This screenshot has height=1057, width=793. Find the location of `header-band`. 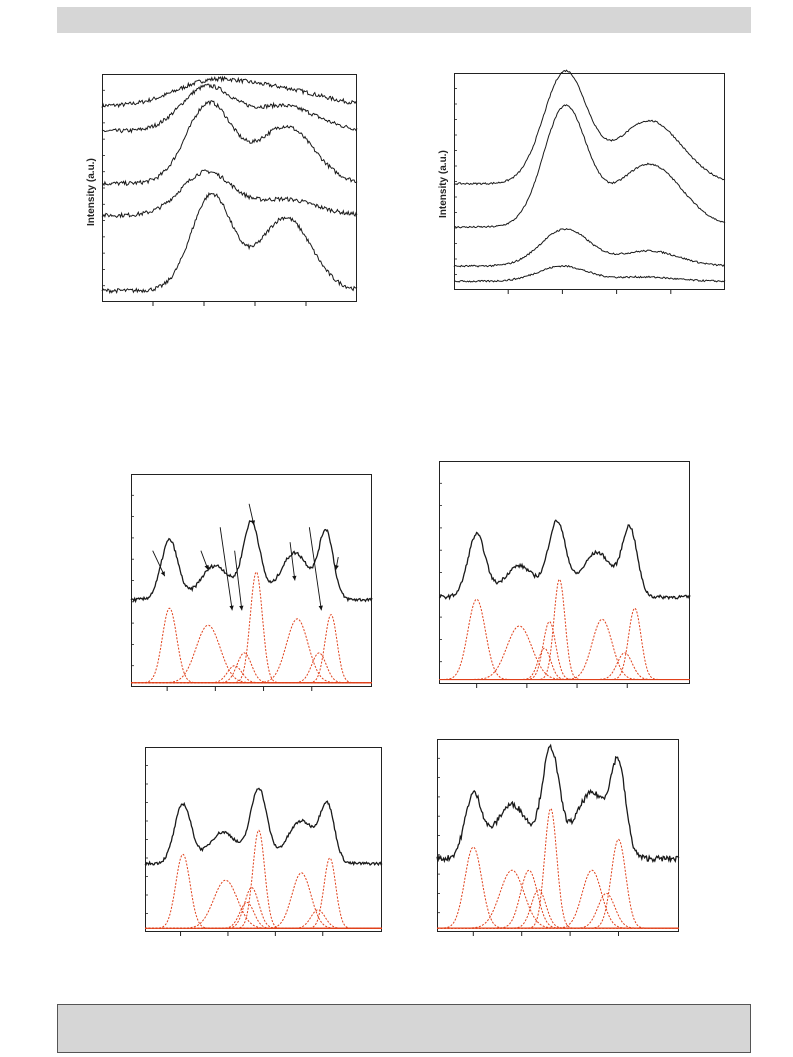

header-band is located at coordinates (404, 20).